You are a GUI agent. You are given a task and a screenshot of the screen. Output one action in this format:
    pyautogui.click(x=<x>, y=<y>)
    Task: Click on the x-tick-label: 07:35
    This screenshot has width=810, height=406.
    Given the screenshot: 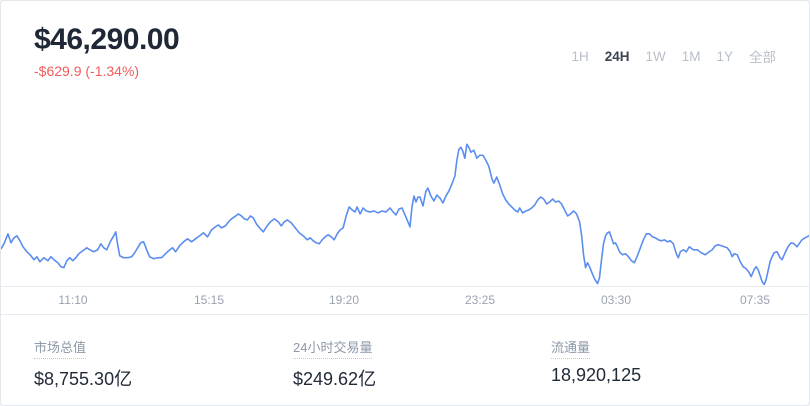 What is the action you would take?
    pyautogui.click(x=755, y=300)
    